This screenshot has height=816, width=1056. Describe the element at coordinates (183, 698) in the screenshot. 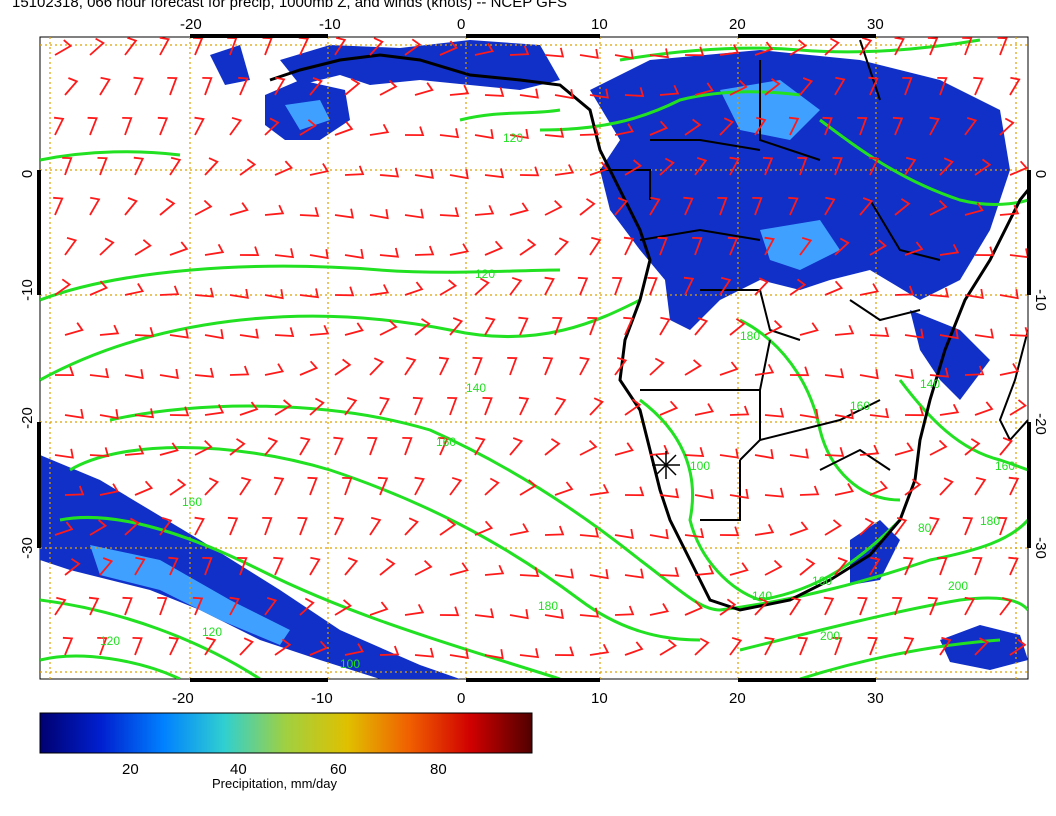

I see `lon-tick-label: -20` at that location.